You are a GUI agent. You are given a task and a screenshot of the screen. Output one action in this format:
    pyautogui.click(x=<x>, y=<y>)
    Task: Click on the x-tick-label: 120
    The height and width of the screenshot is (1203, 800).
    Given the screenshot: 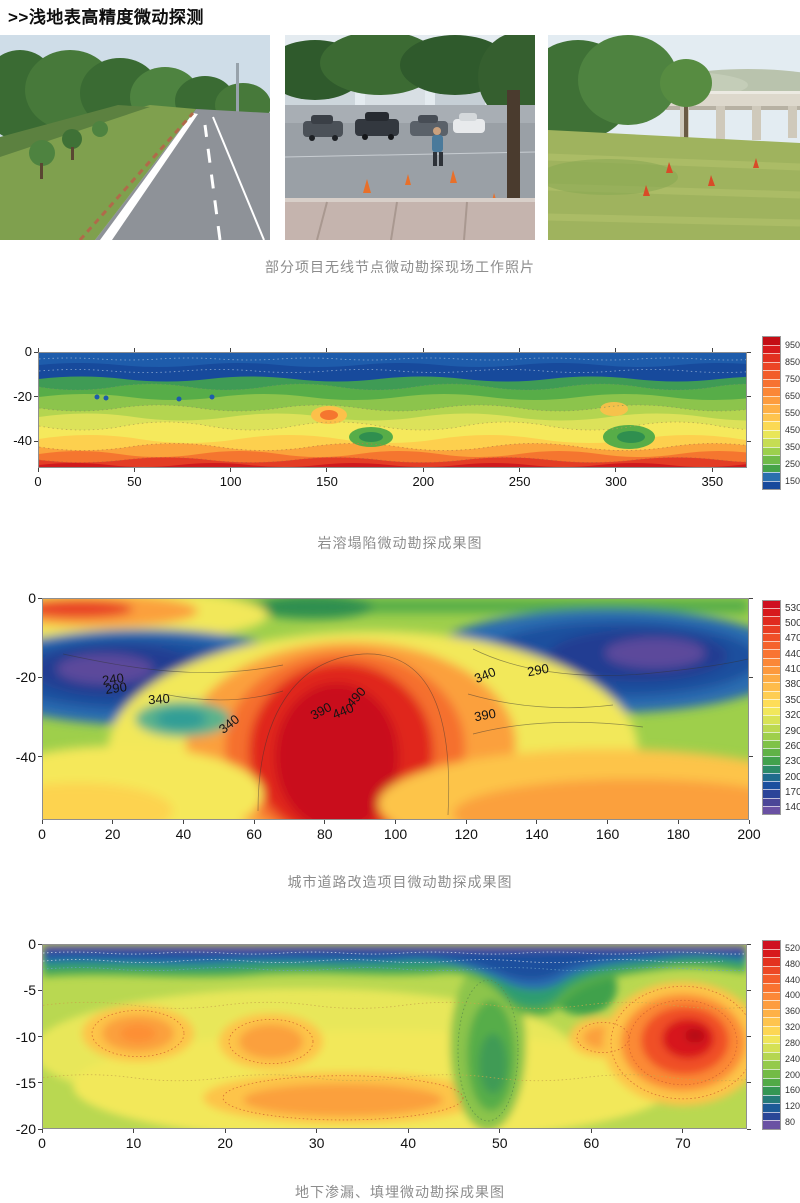 What is the action you would take?
    pyautogui.click(x=466, y=834)
    